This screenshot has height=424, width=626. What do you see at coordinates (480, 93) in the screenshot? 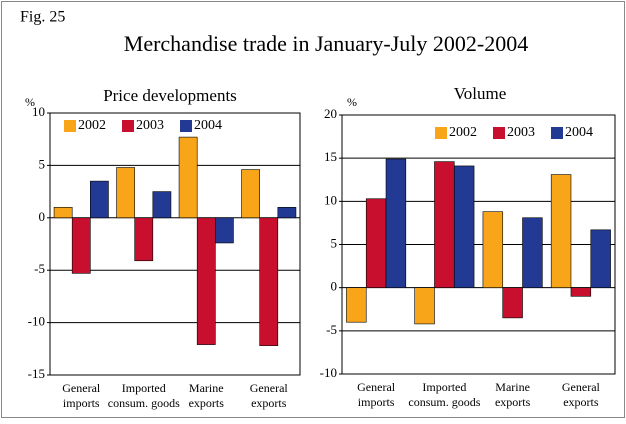
I see `chart-title: Volume` at bounding box center [480, 93].